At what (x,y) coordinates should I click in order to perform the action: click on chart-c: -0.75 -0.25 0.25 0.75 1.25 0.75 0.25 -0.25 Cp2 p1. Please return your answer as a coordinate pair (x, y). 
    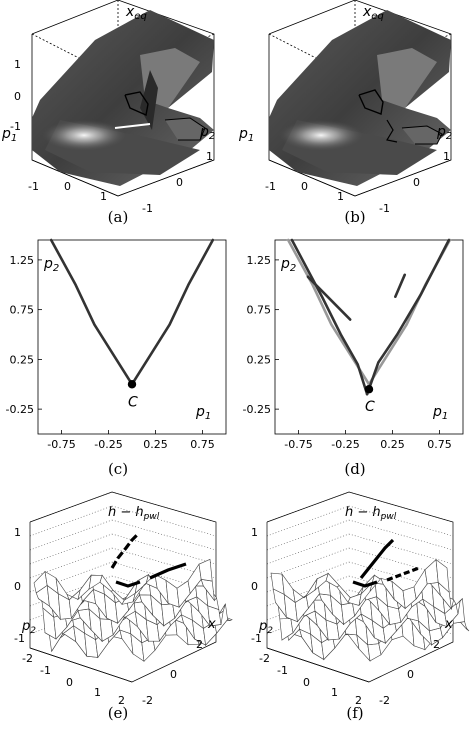
    Looking at the image, I should click on (116, 344).